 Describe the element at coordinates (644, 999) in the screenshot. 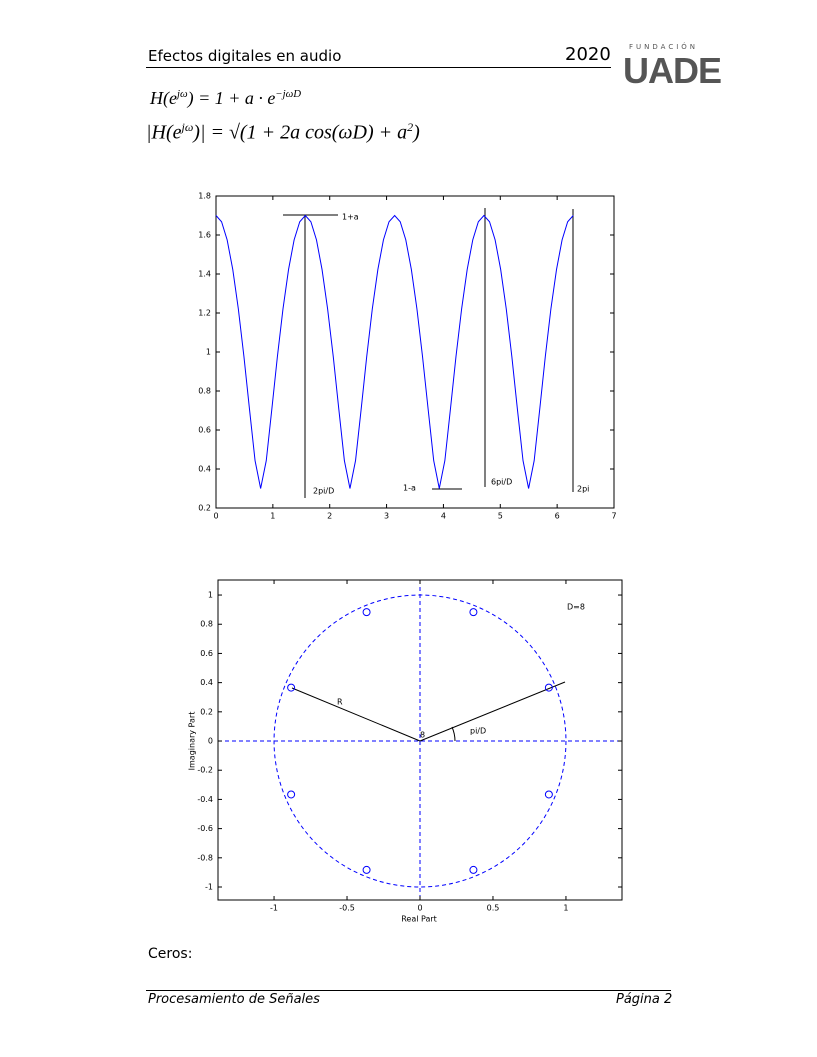

I see `footer-right: Página 2` at that location.